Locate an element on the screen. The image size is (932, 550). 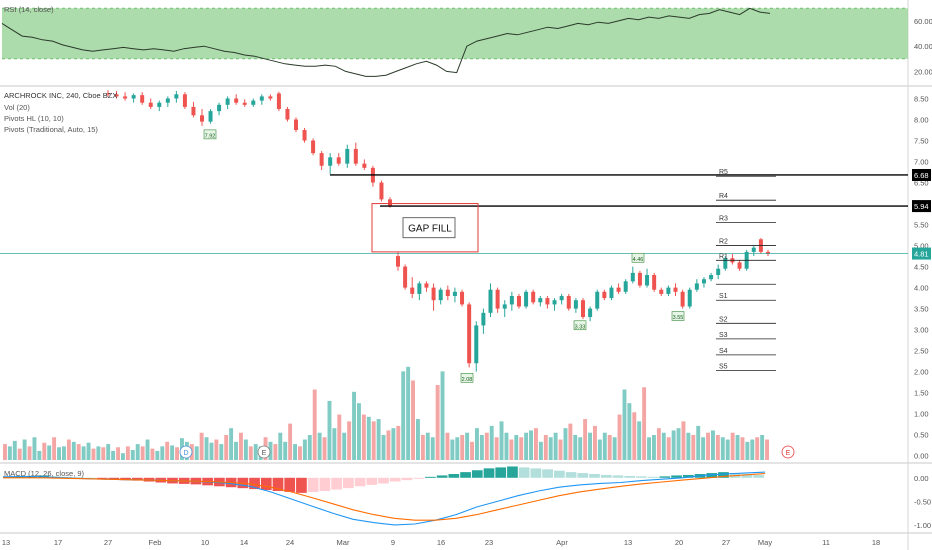
x-axis-label: 13 is located at coordinates (6, 542).